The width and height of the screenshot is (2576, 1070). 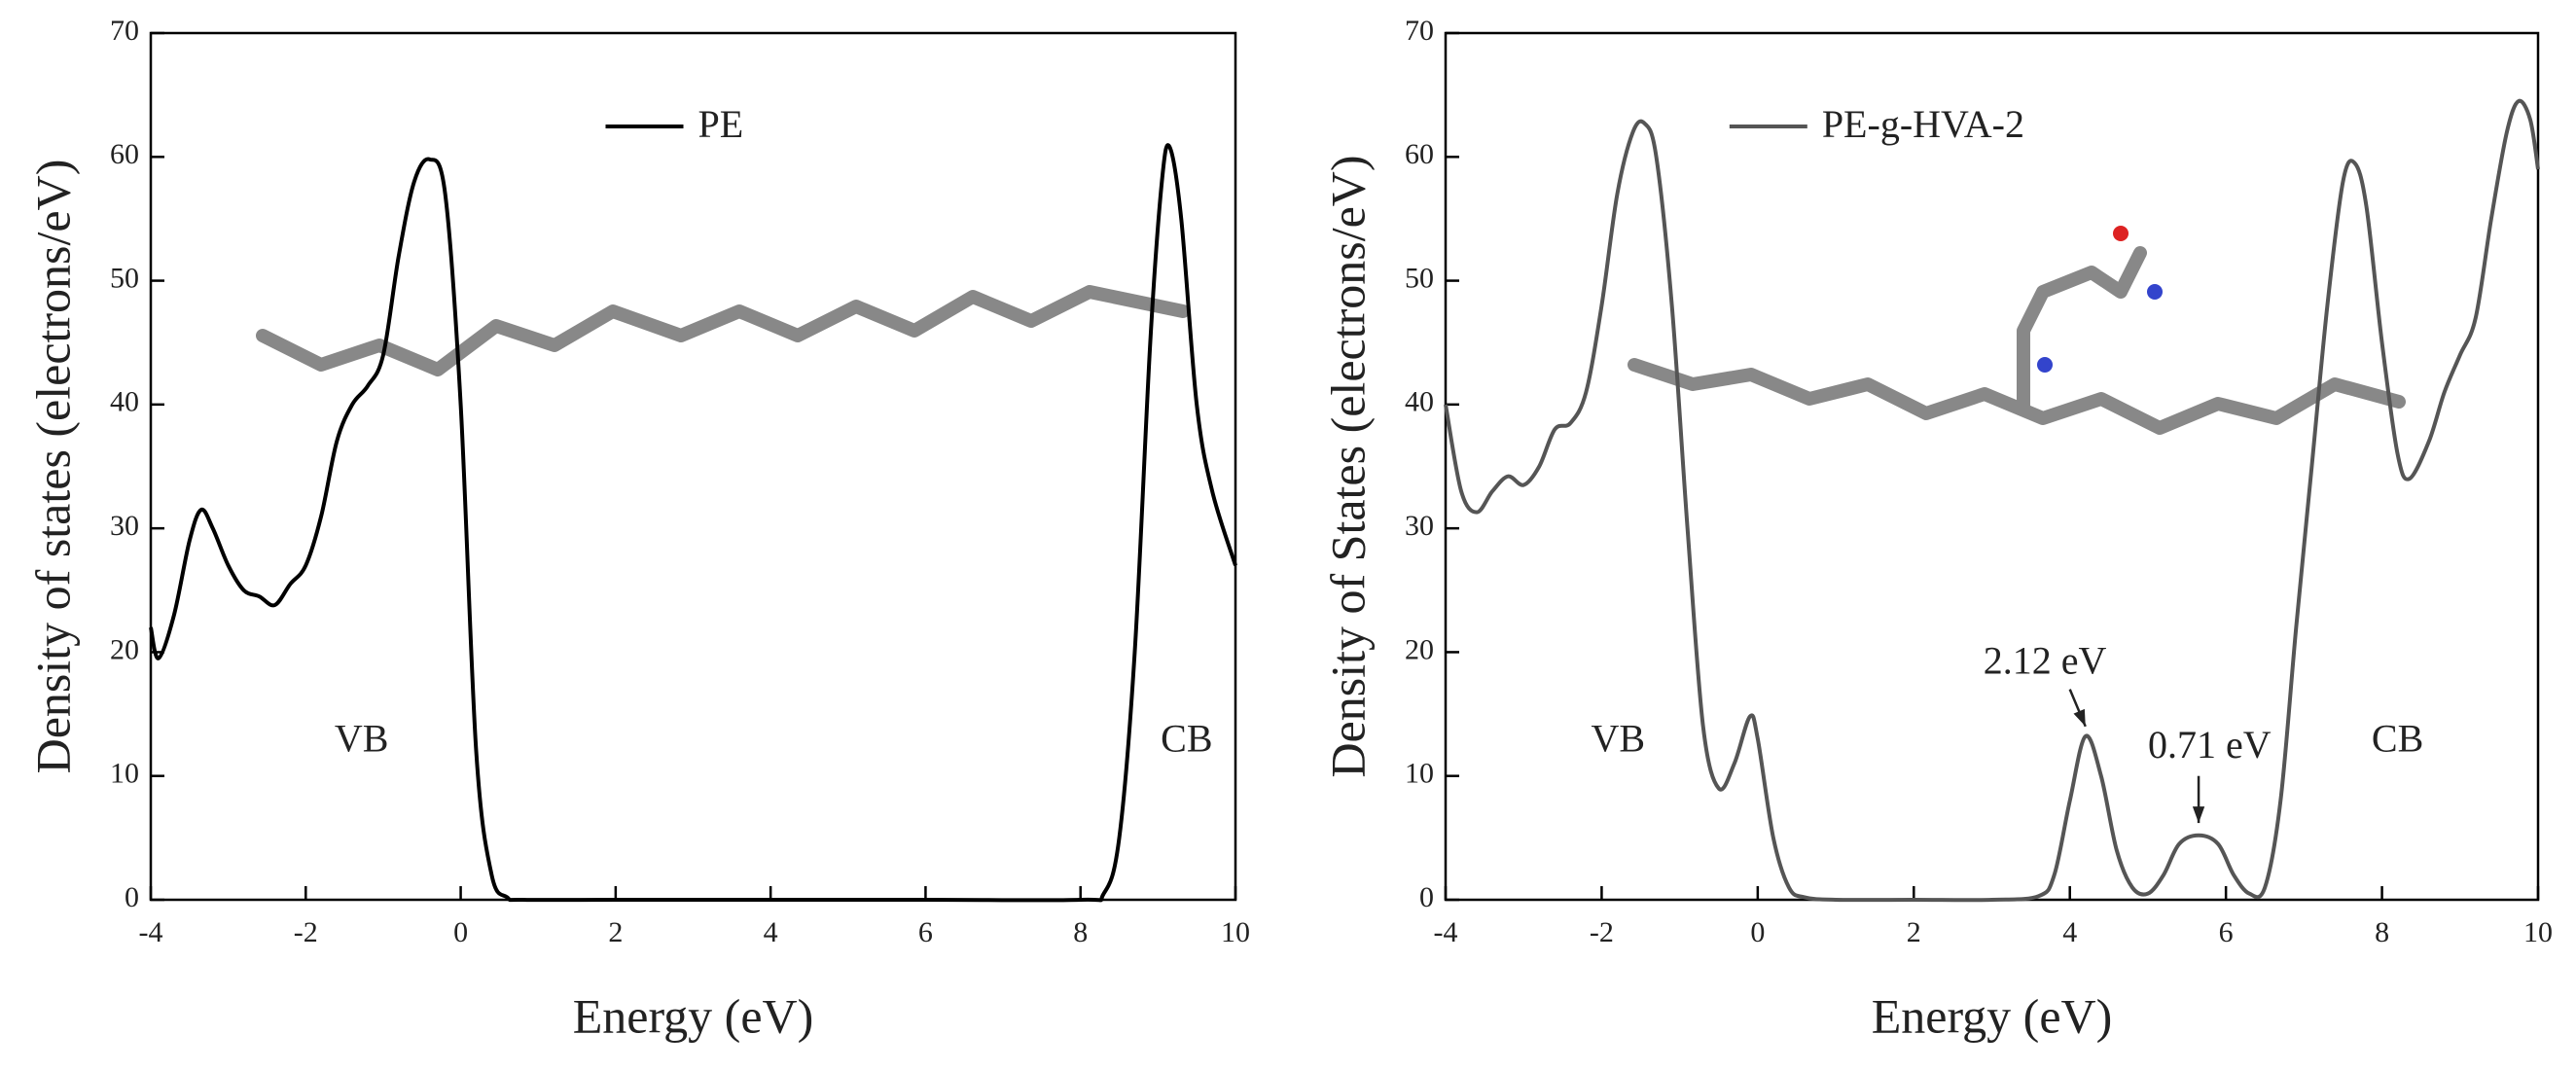 What do you see at coordinates (2045, 660) in the screenshot?
I see `annotation: 2.12 eV` at bounding box center [2045, 660].